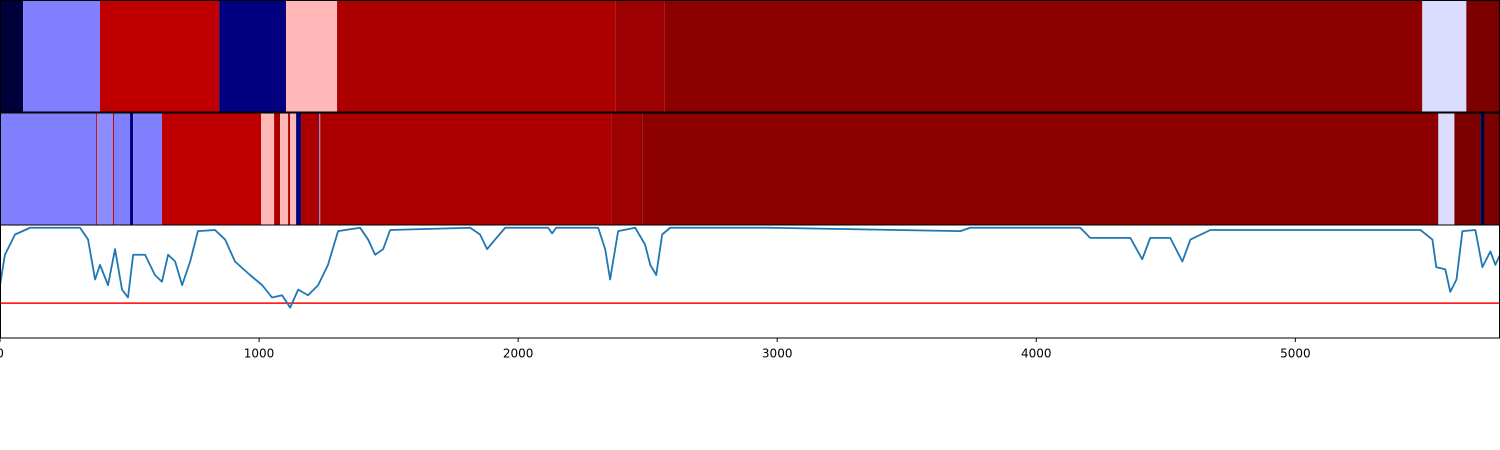  Describe the element at coordinates (777, 354) in the screenshot. I see `x-tick-label: 3000` at that location.